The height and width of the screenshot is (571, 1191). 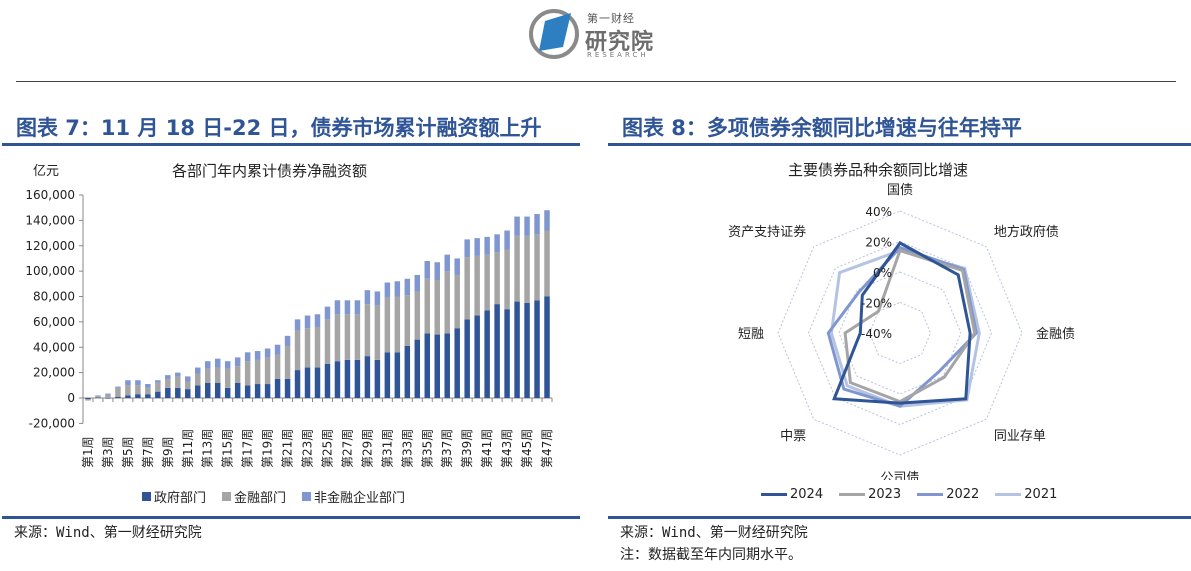 What do you see at coordinates (876, 304) in the screenshot?
I see `r-tick-label: -20%` at bounding box center [876, 304].